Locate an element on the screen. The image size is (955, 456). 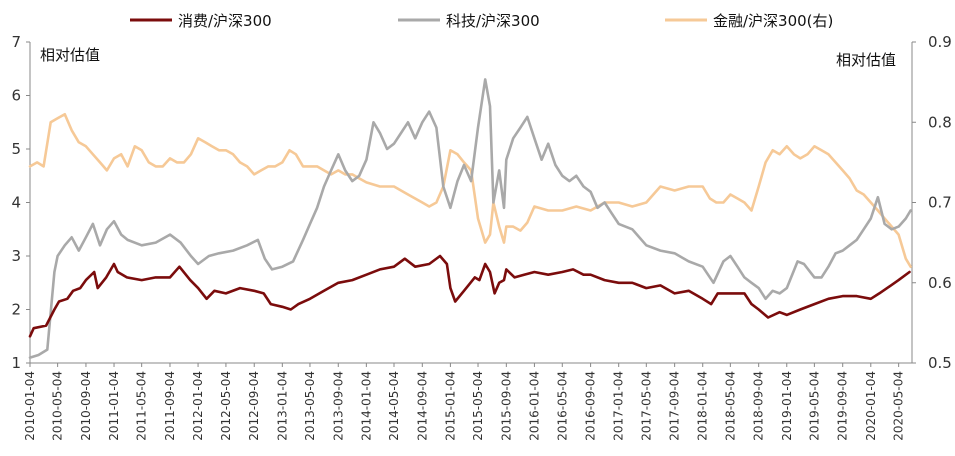
x-tick-label: 2010-01-04 is located at coordinates (30, 406).